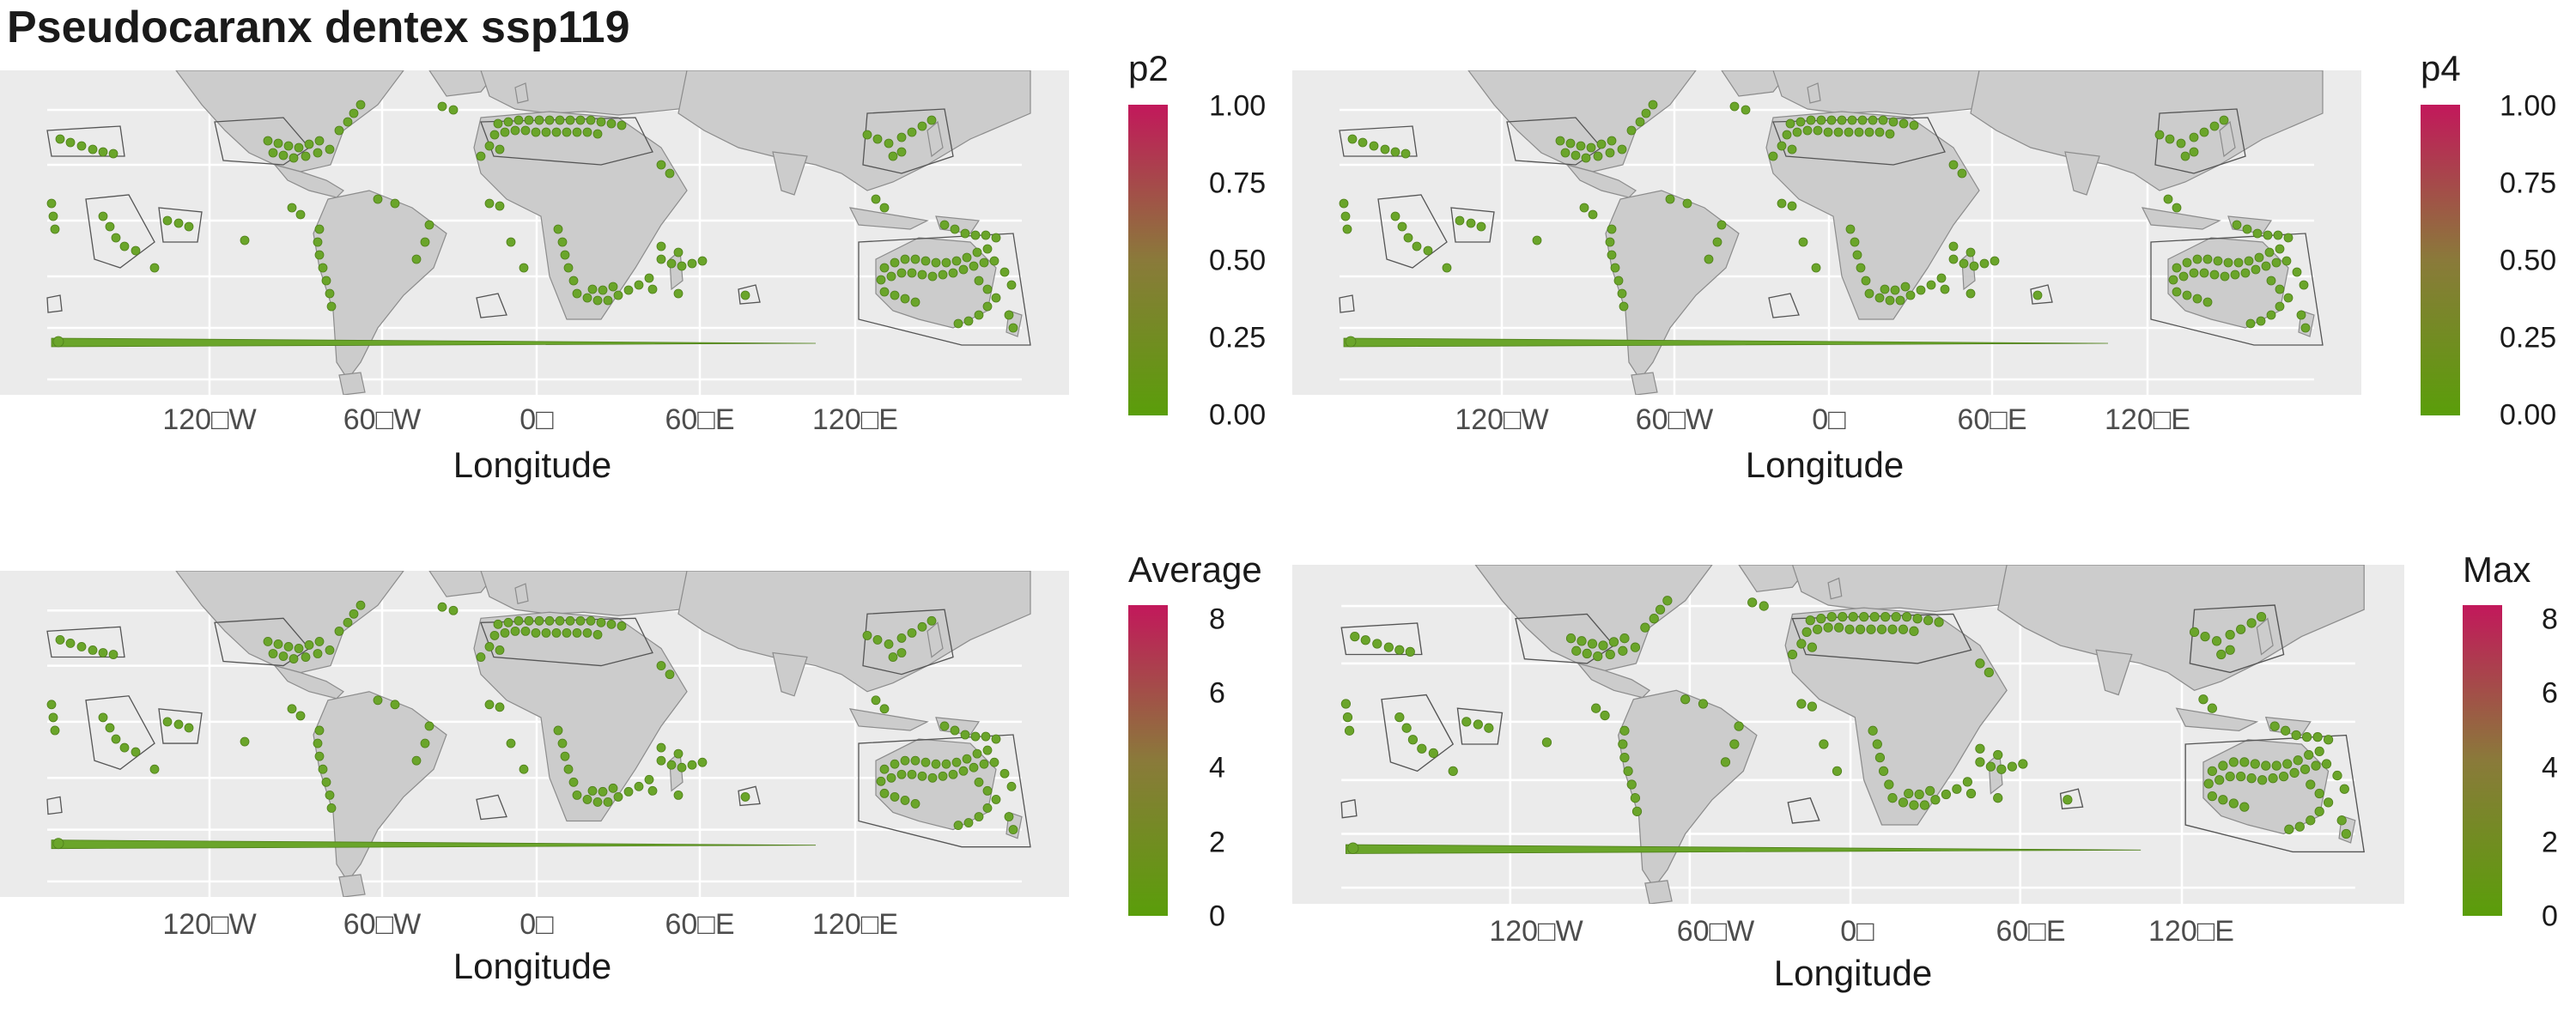 This screenshot has width=2576, height=1030. I want to click on legend-title: p4, so click(2441, 68).